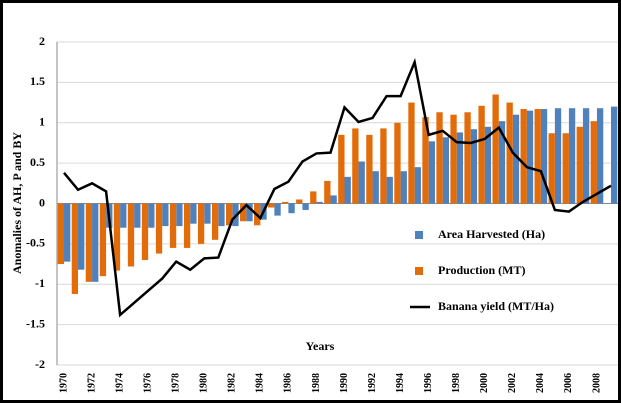 This screenshot has height=403, width=621. What do you see at coordinates (512, 383) in the screenshot?
I see `x-tick-label: 2002` at bounding box center [512, 383].